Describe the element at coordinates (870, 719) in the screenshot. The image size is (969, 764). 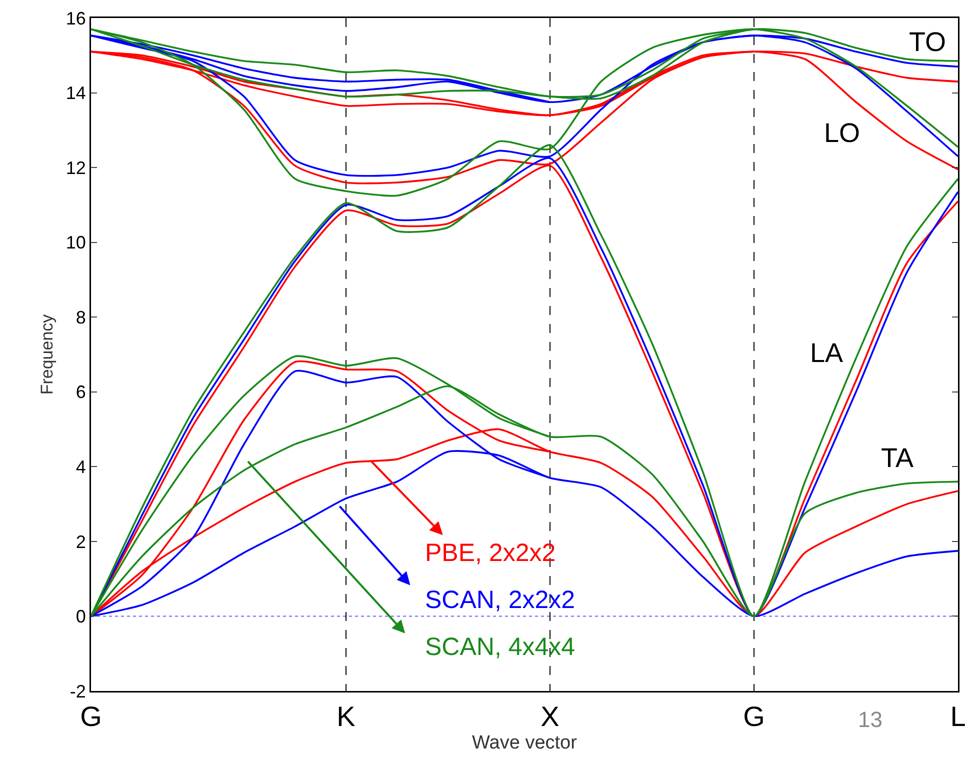
I see `text: 13` at that location.